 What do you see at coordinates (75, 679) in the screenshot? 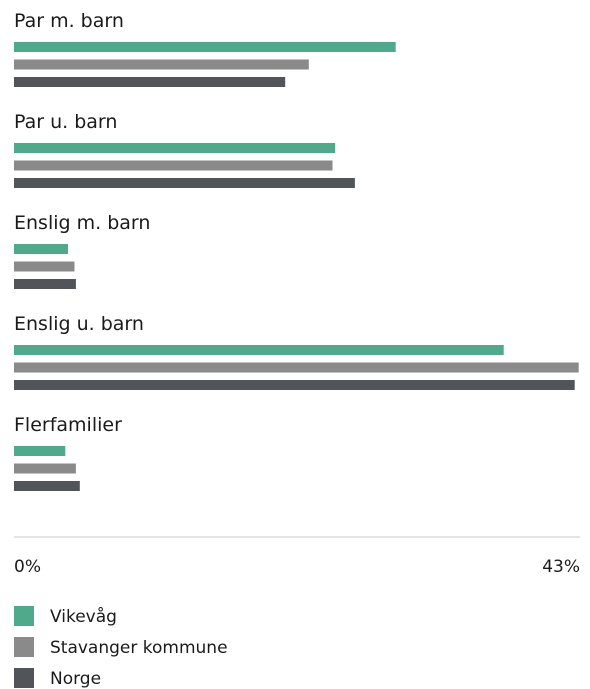
I see `legend-label: Norge` at bounding box center [75, 679].